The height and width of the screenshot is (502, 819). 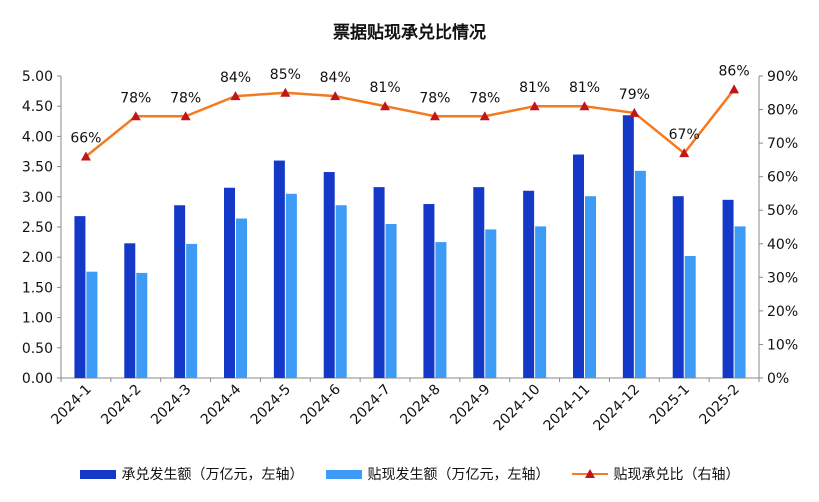 What do you see at coordinates (410, 123) in the screenshot?
I see `ratio-line` at bounding box center [410, 123].